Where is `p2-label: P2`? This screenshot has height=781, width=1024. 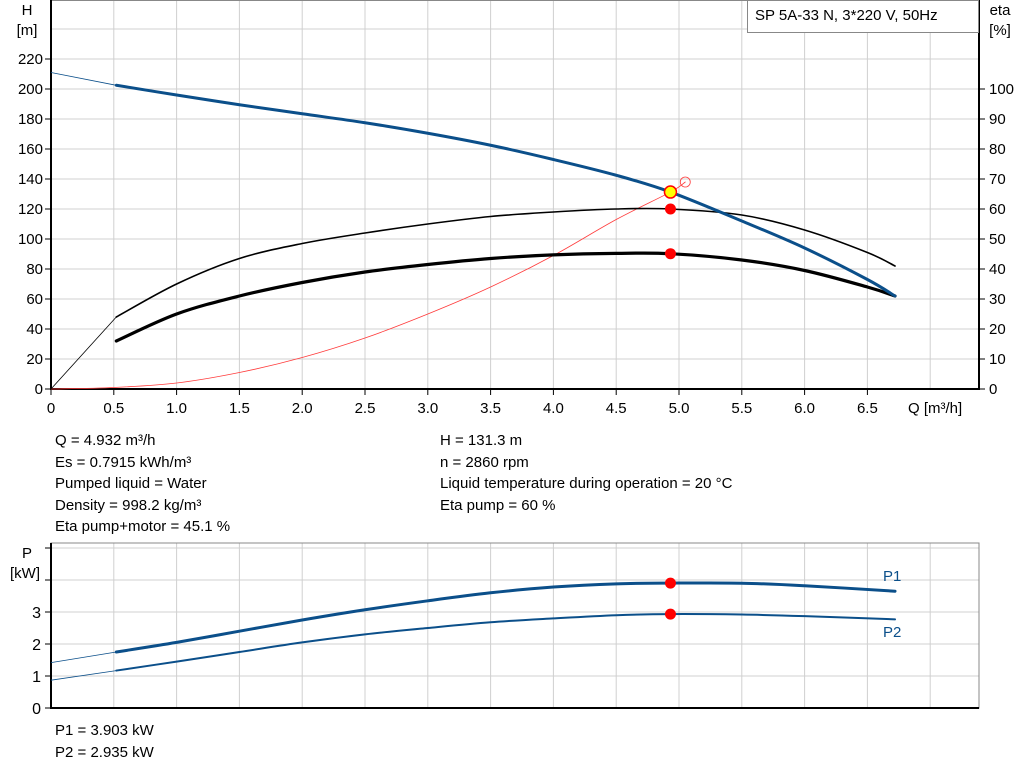
p2-label: P2 is located at coordinates (892, 632).